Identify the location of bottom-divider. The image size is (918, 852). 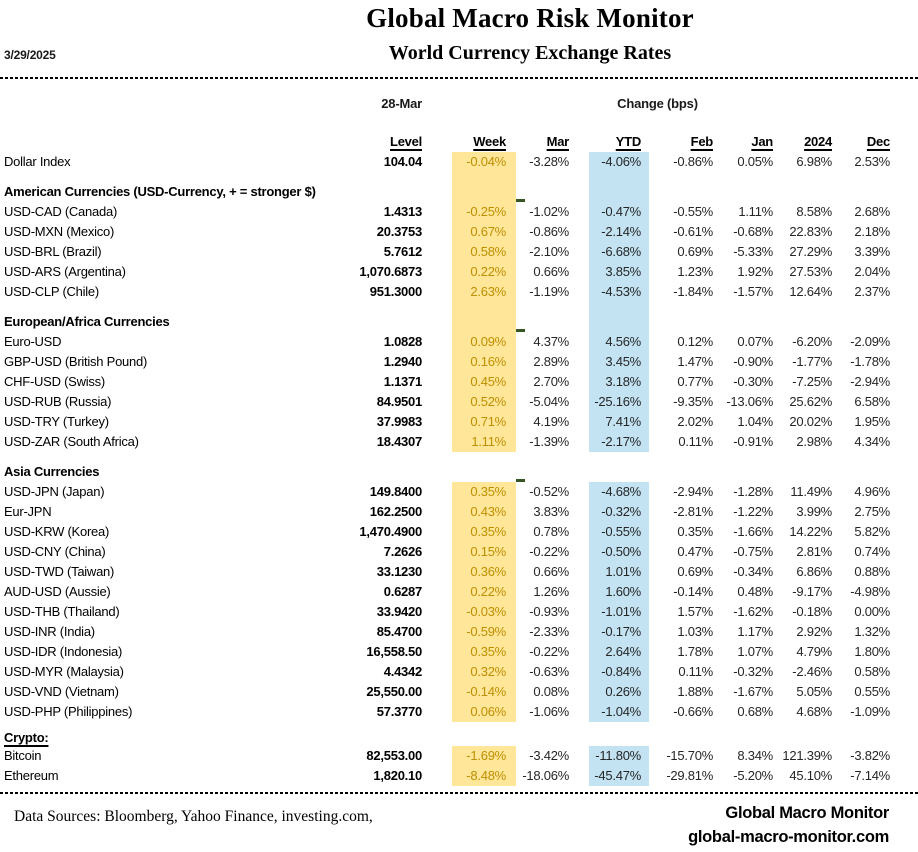
(459, 793).